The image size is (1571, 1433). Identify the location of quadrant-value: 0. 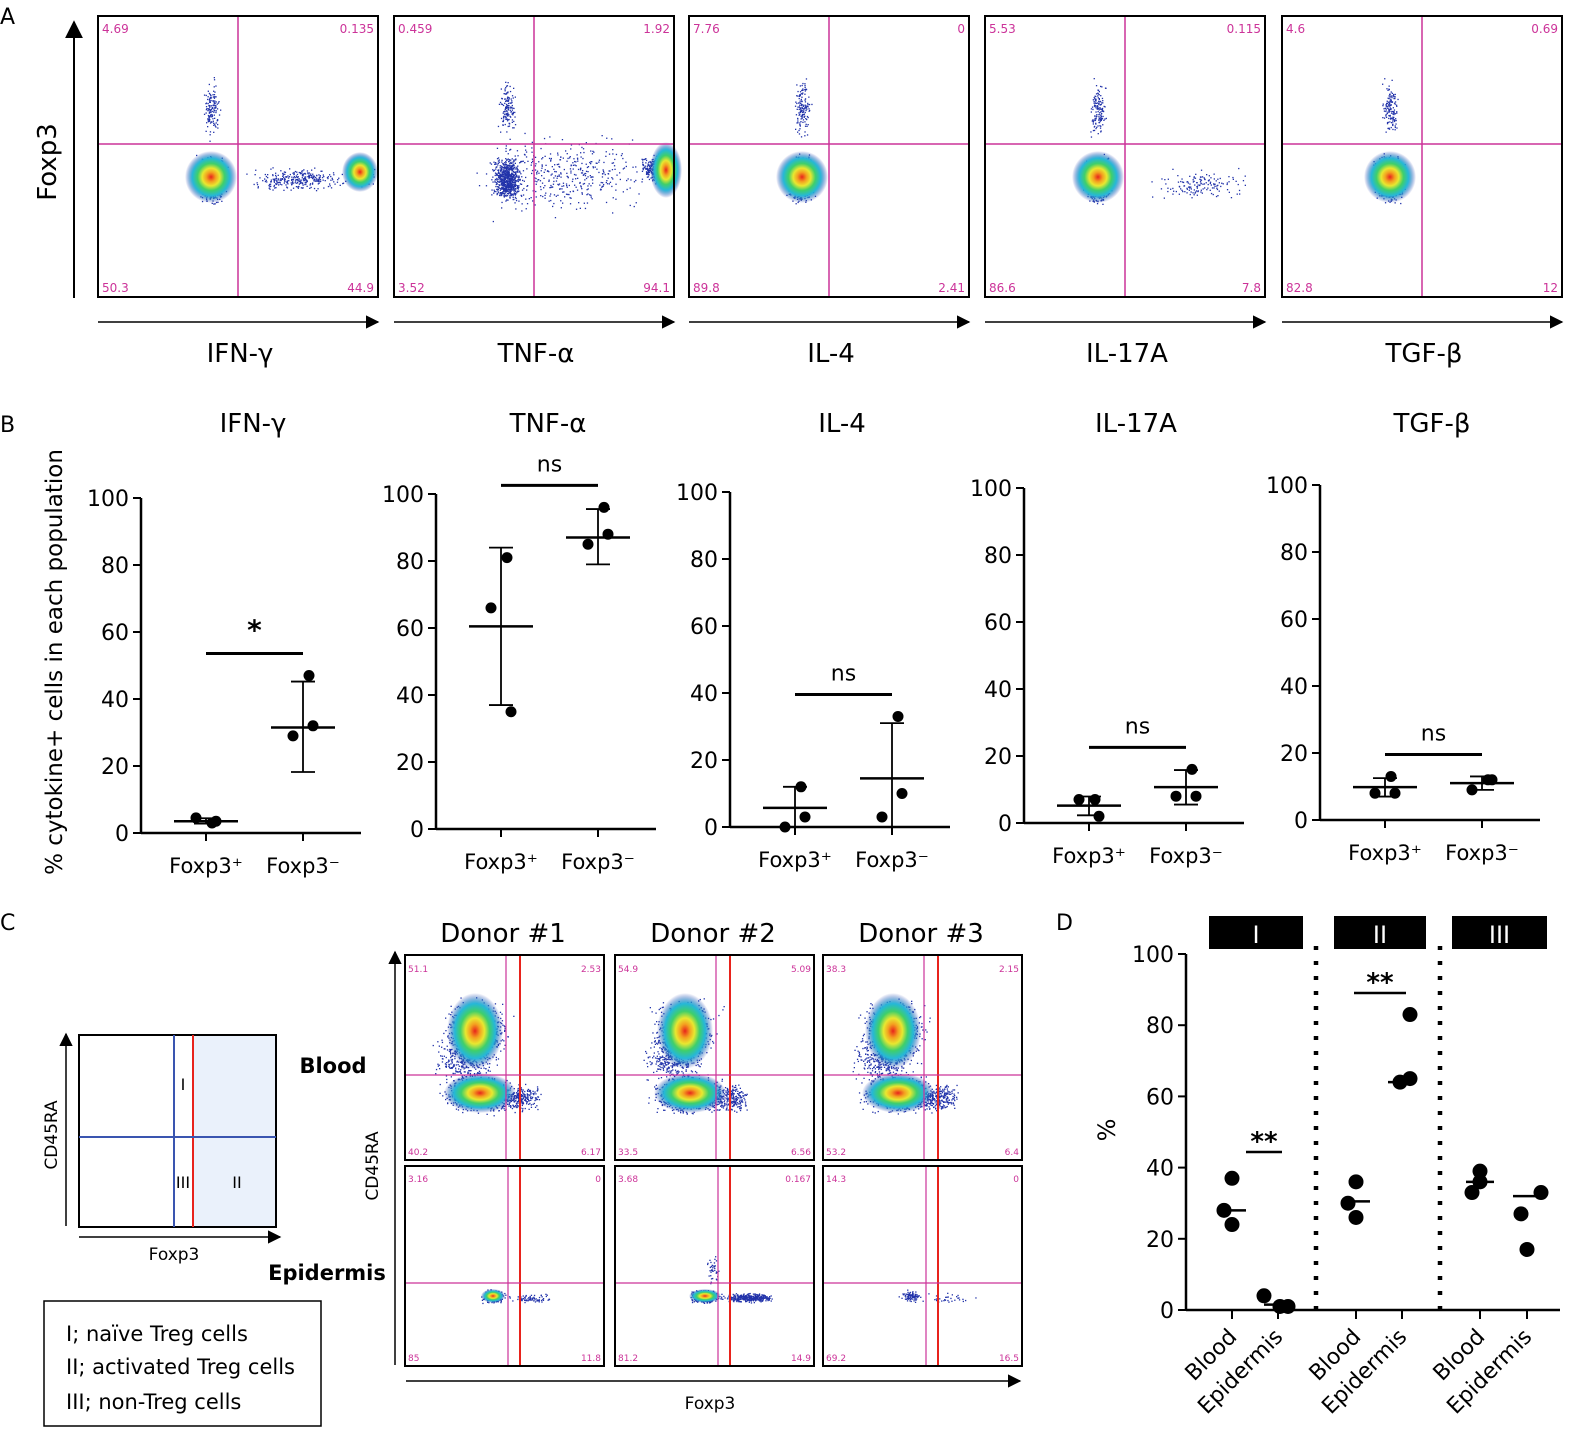
(961, 29).